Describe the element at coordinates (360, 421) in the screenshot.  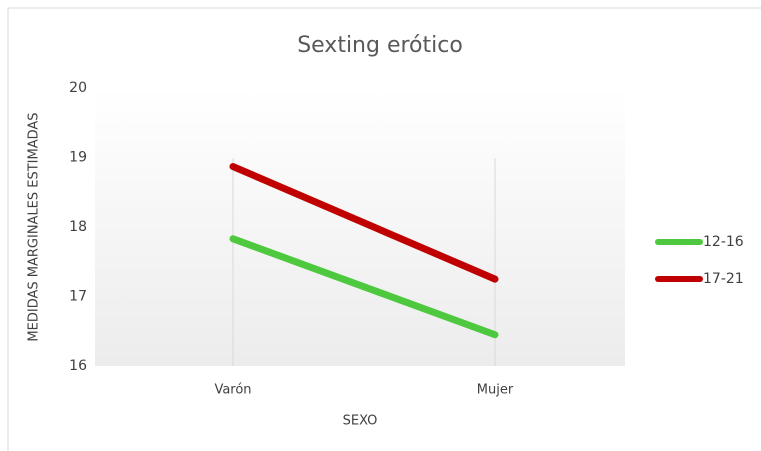
I see `x-axis-label: SEXO` at that location.